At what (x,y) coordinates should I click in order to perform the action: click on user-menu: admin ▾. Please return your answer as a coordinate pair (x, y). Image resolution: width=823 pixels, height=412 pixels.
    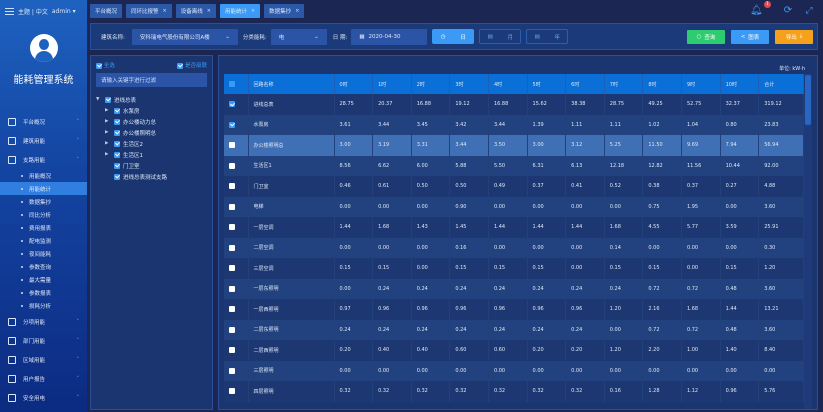
    Looking at the image, I should click on (63, 11).